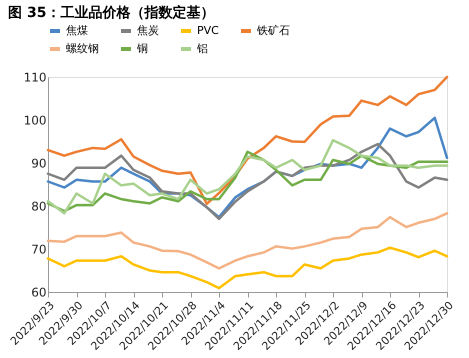 Image resolution: width=469 pixels, height=358 pixels. What do you see at coordinates (77, 30) in the screenshot?
I see `legend-label: 焦煤` at bounding box center [77, 30].